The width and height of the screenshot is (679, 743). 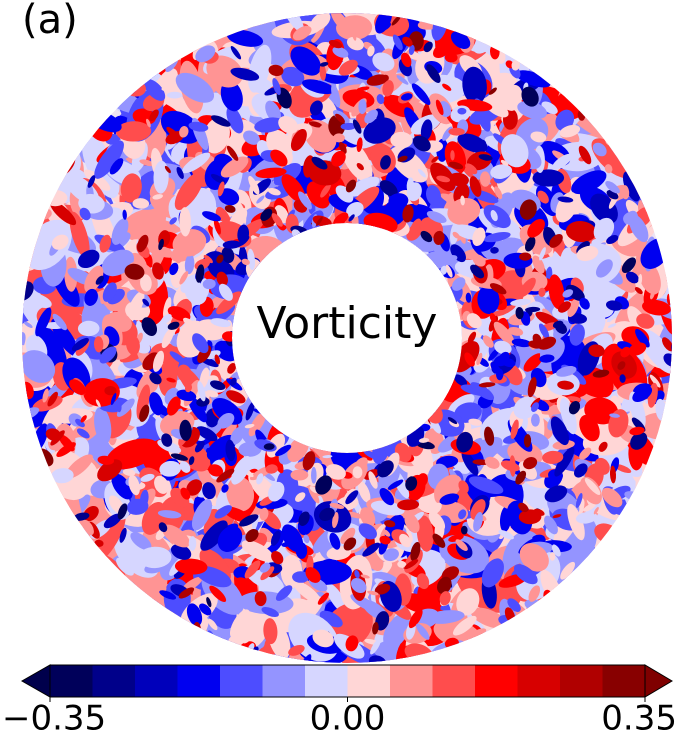 What do you see at coordinates (658, 681) in the screenshot?
I see `colorbar-extend-max` at bounding box center [658, 681].